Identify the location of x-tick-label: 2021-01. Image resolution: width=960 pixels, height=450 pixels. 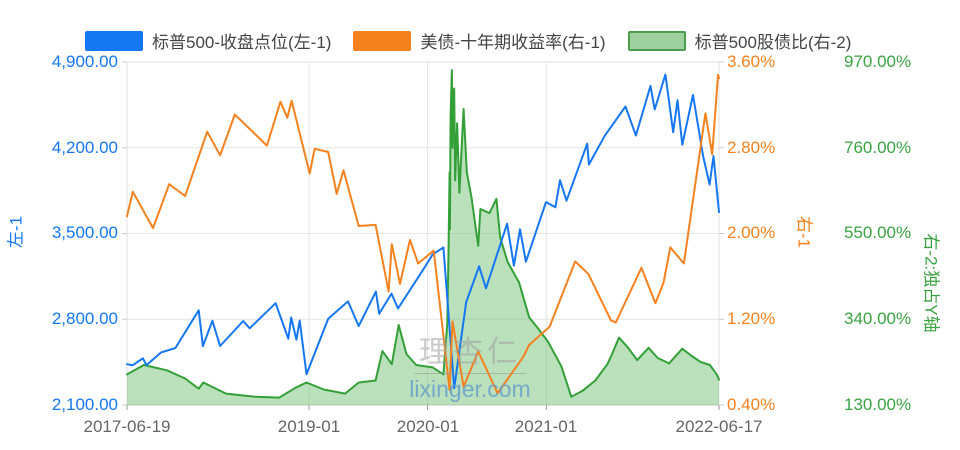
(546, 426).